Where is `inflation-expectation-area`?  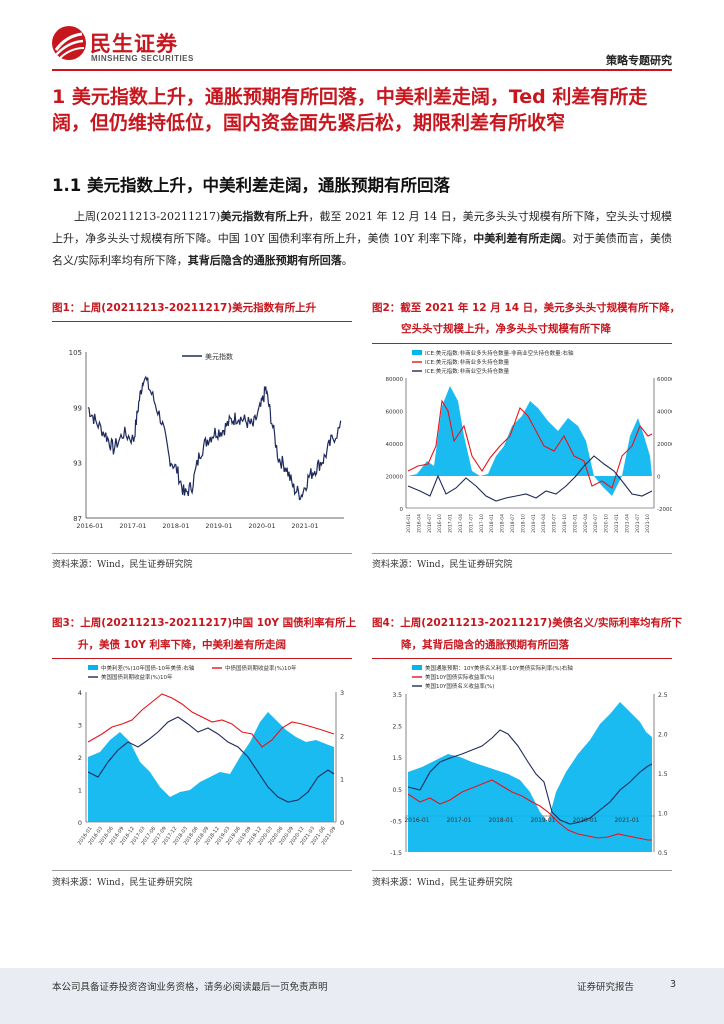 inflation-expectation-area is located at coordinates (530, 777).